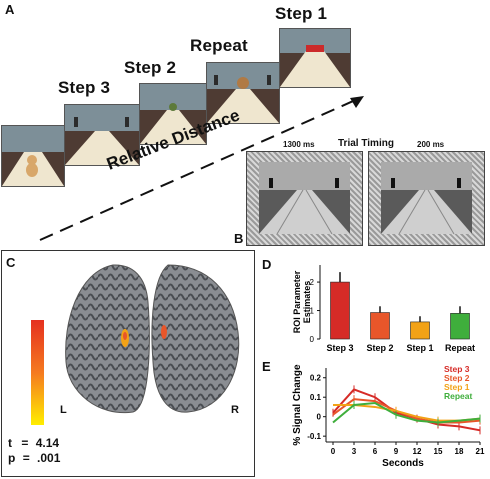 This screenshot has height=479, width=490. Describe the element at coordinates (403, 463) in the screenshot. I see `x-axis-label: Seconds` at that location.